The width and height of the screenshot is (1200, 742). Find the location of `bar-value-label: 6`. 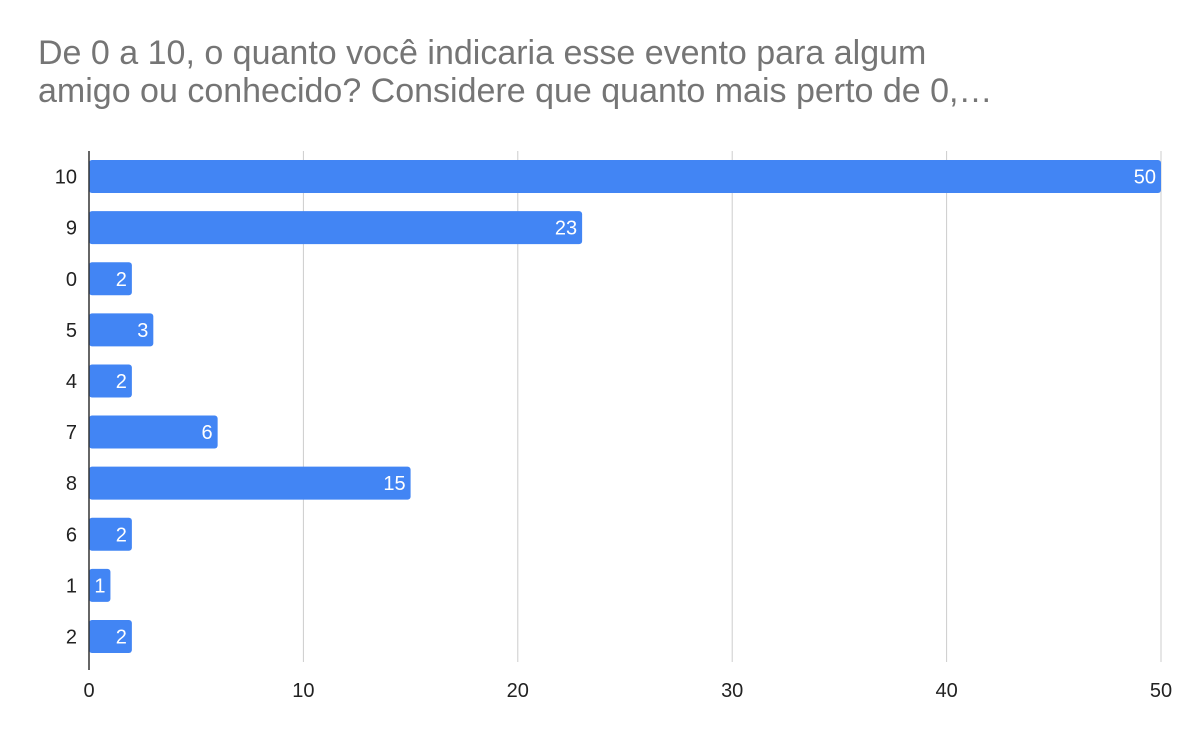

bar-value-label: 6 is located at coordinates (207, 433).